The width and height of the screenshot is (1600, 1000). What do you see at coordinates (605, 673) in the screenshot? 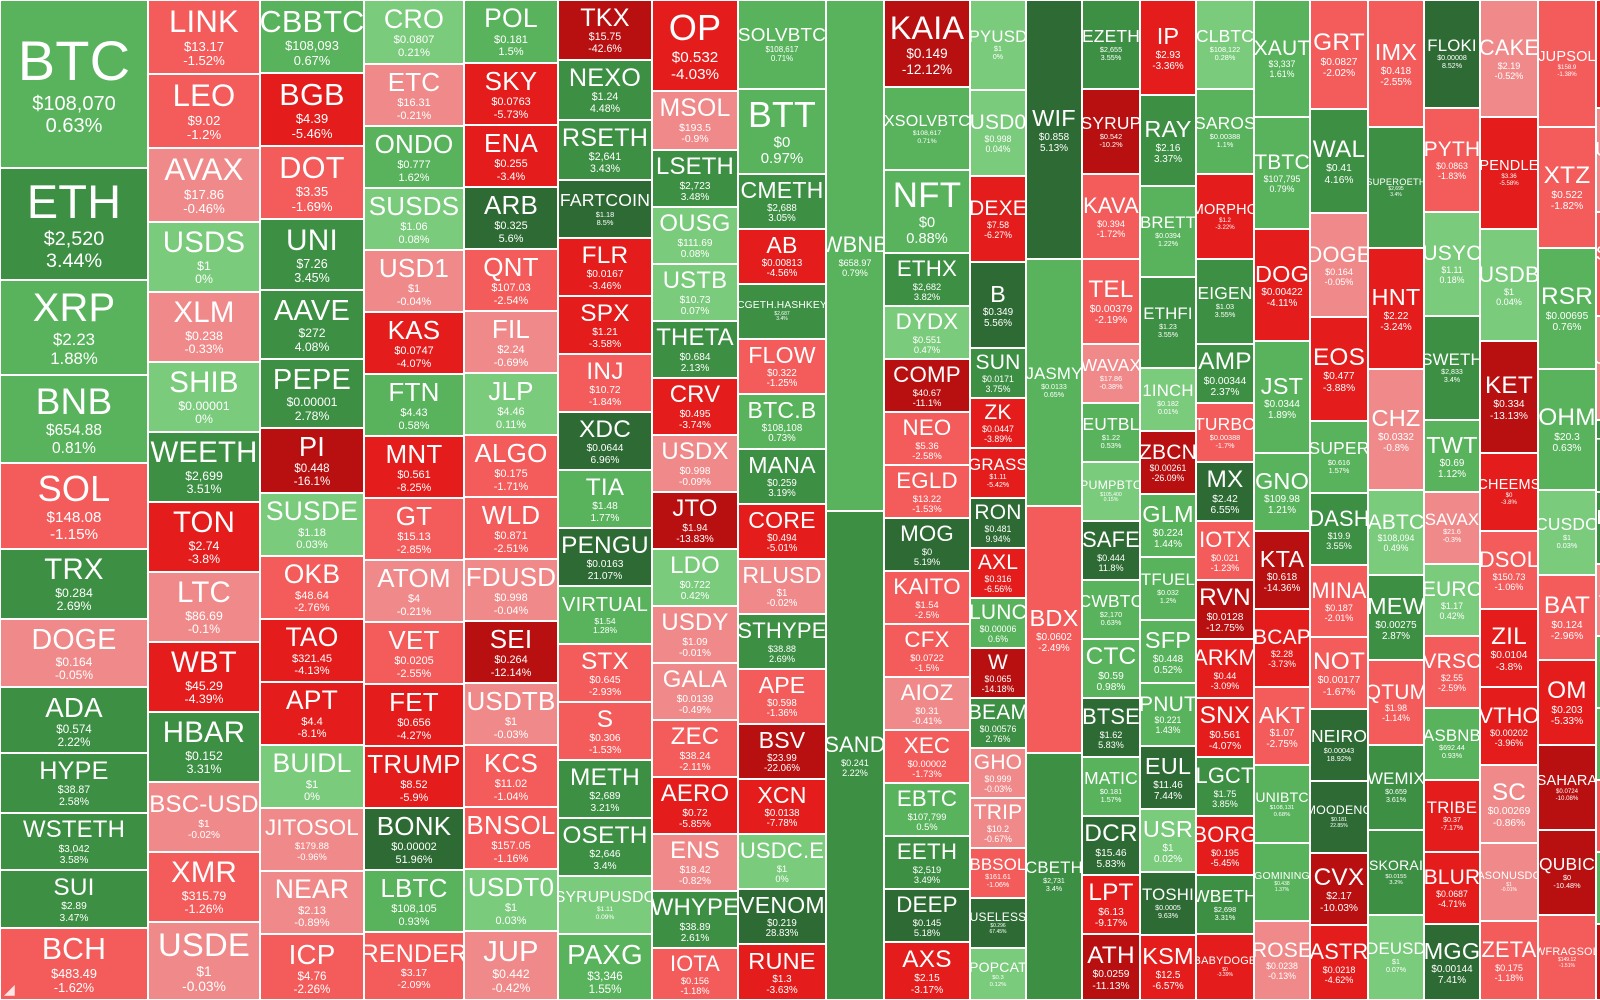
I see `tile-stx: STX $0.645 -2.93%` at bounding box center [605, 673].